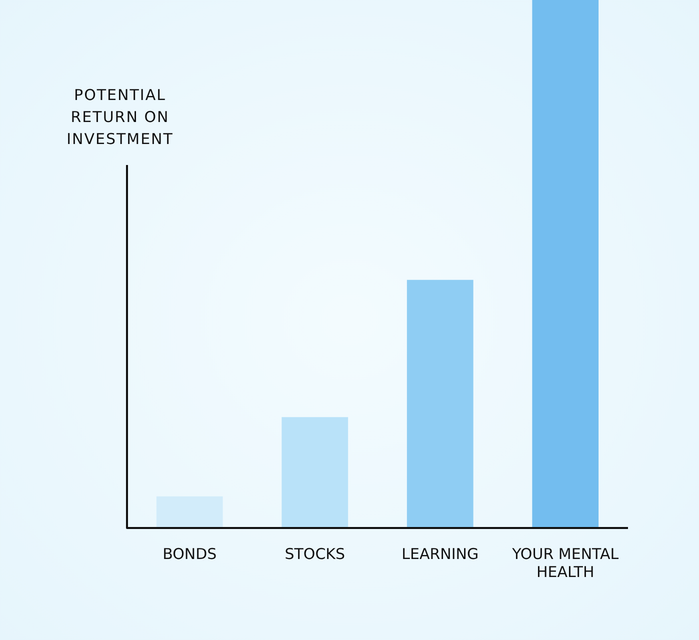 This screenshot has width=699, height=640. I want to click on x-tick-label: BONDS, so click(189, 553).